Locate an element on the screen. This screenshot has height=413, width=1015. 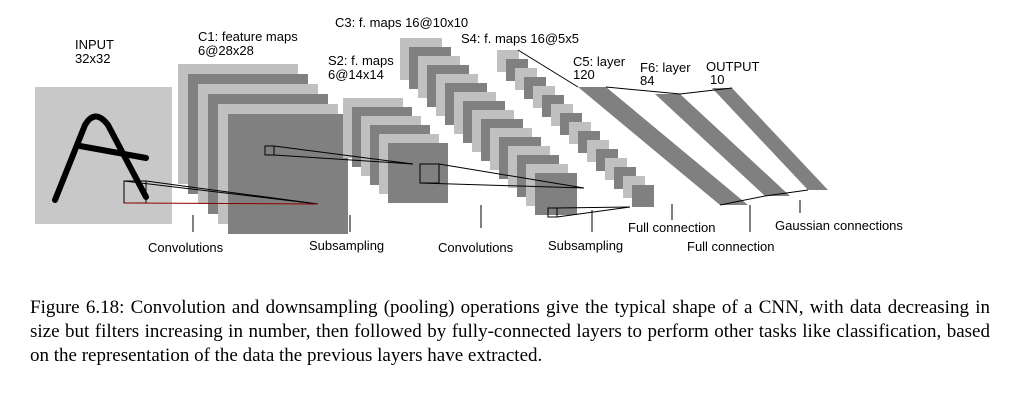
c1-receptive-field is located at coordinates (269, 150).